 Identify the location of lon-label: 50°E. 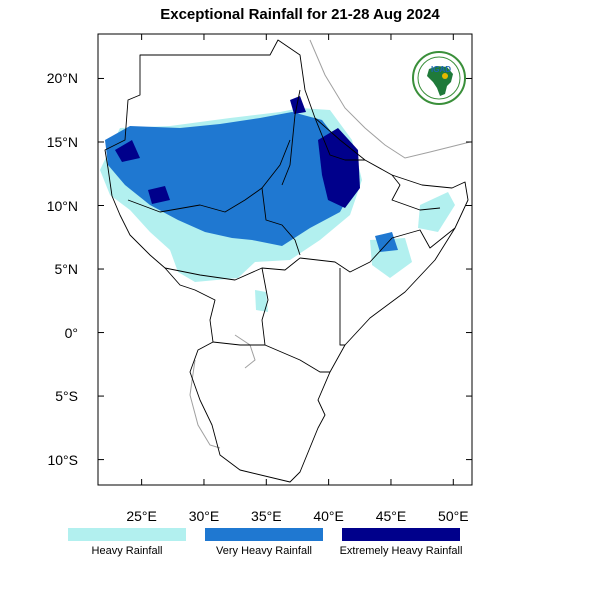
(453, 516).